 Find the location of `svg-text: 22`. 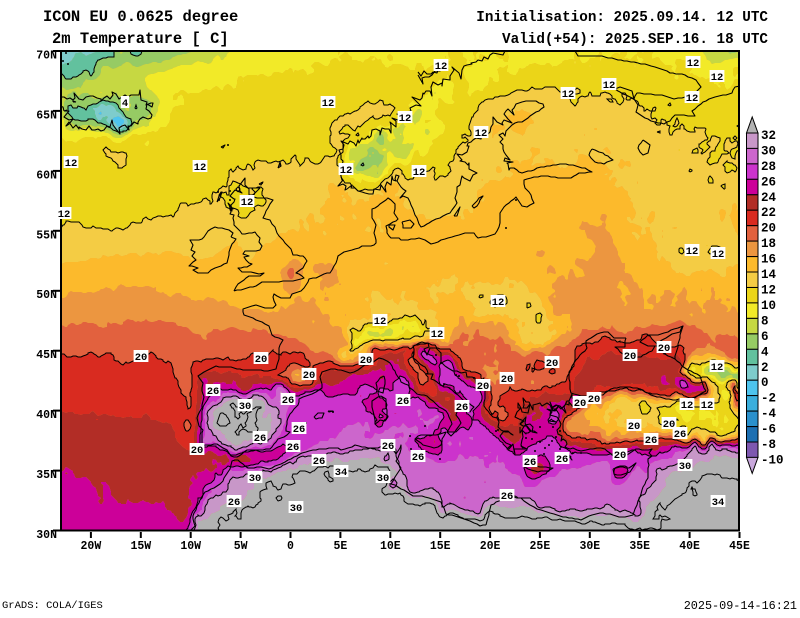

svg-text: 22 is located at coordinates (768, 213).